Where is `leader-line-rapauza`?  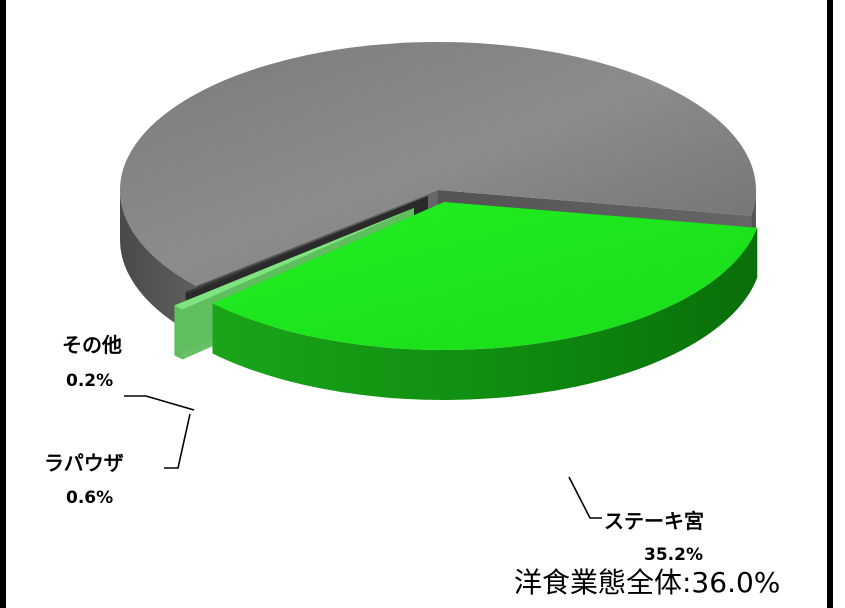 leader-line-rapauza is located at coordinates (177, 441).